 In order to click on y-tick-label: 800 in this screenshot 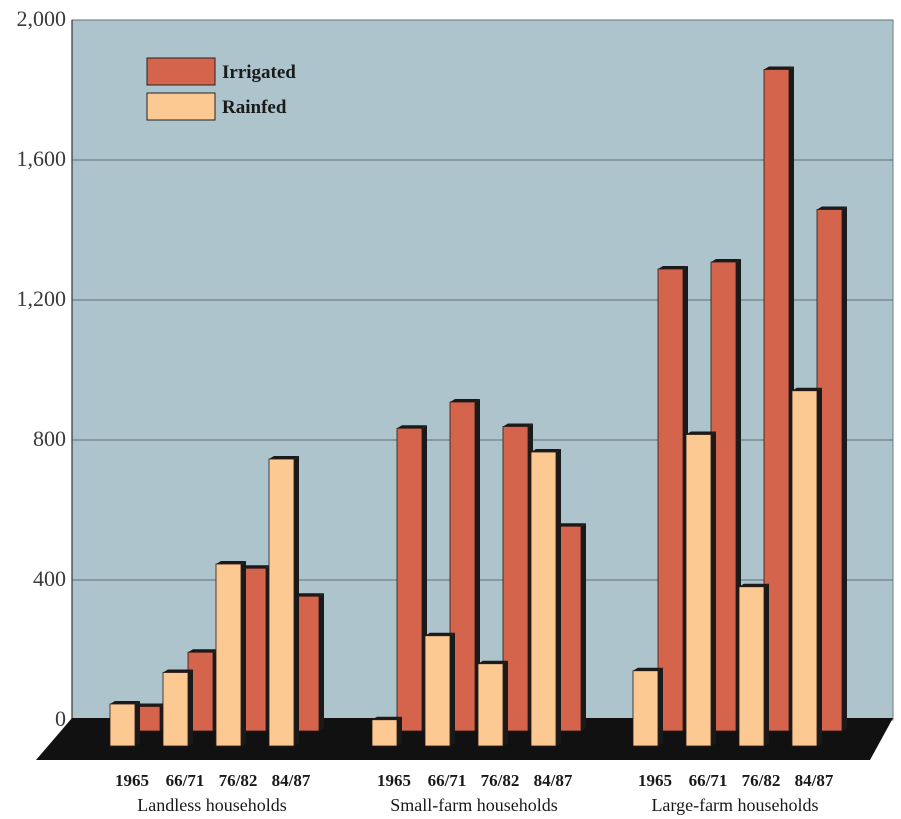, I will do `click(49, 438)`.